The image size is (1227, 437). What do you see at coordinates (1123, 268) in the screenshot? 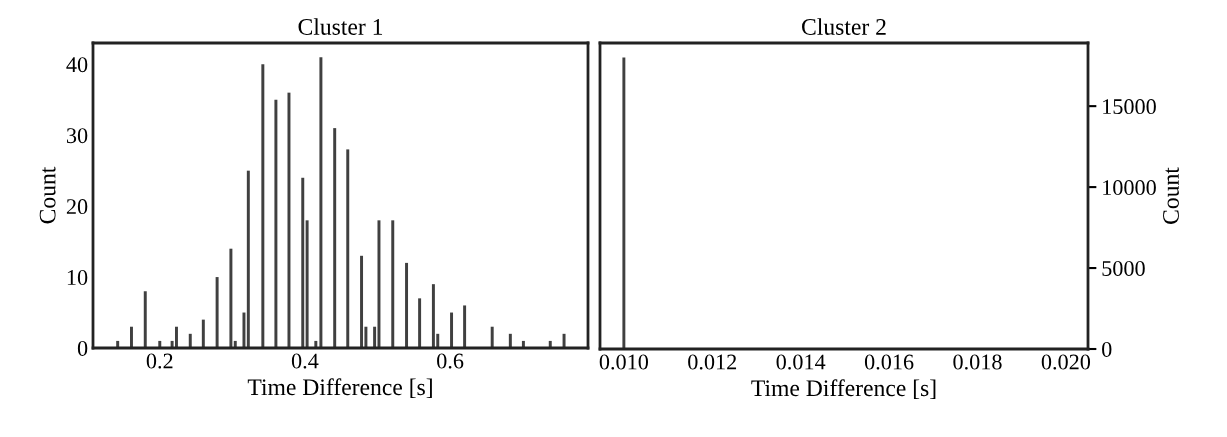
I see `y-tick-label: 5000` at bounding box center [1123, 268].